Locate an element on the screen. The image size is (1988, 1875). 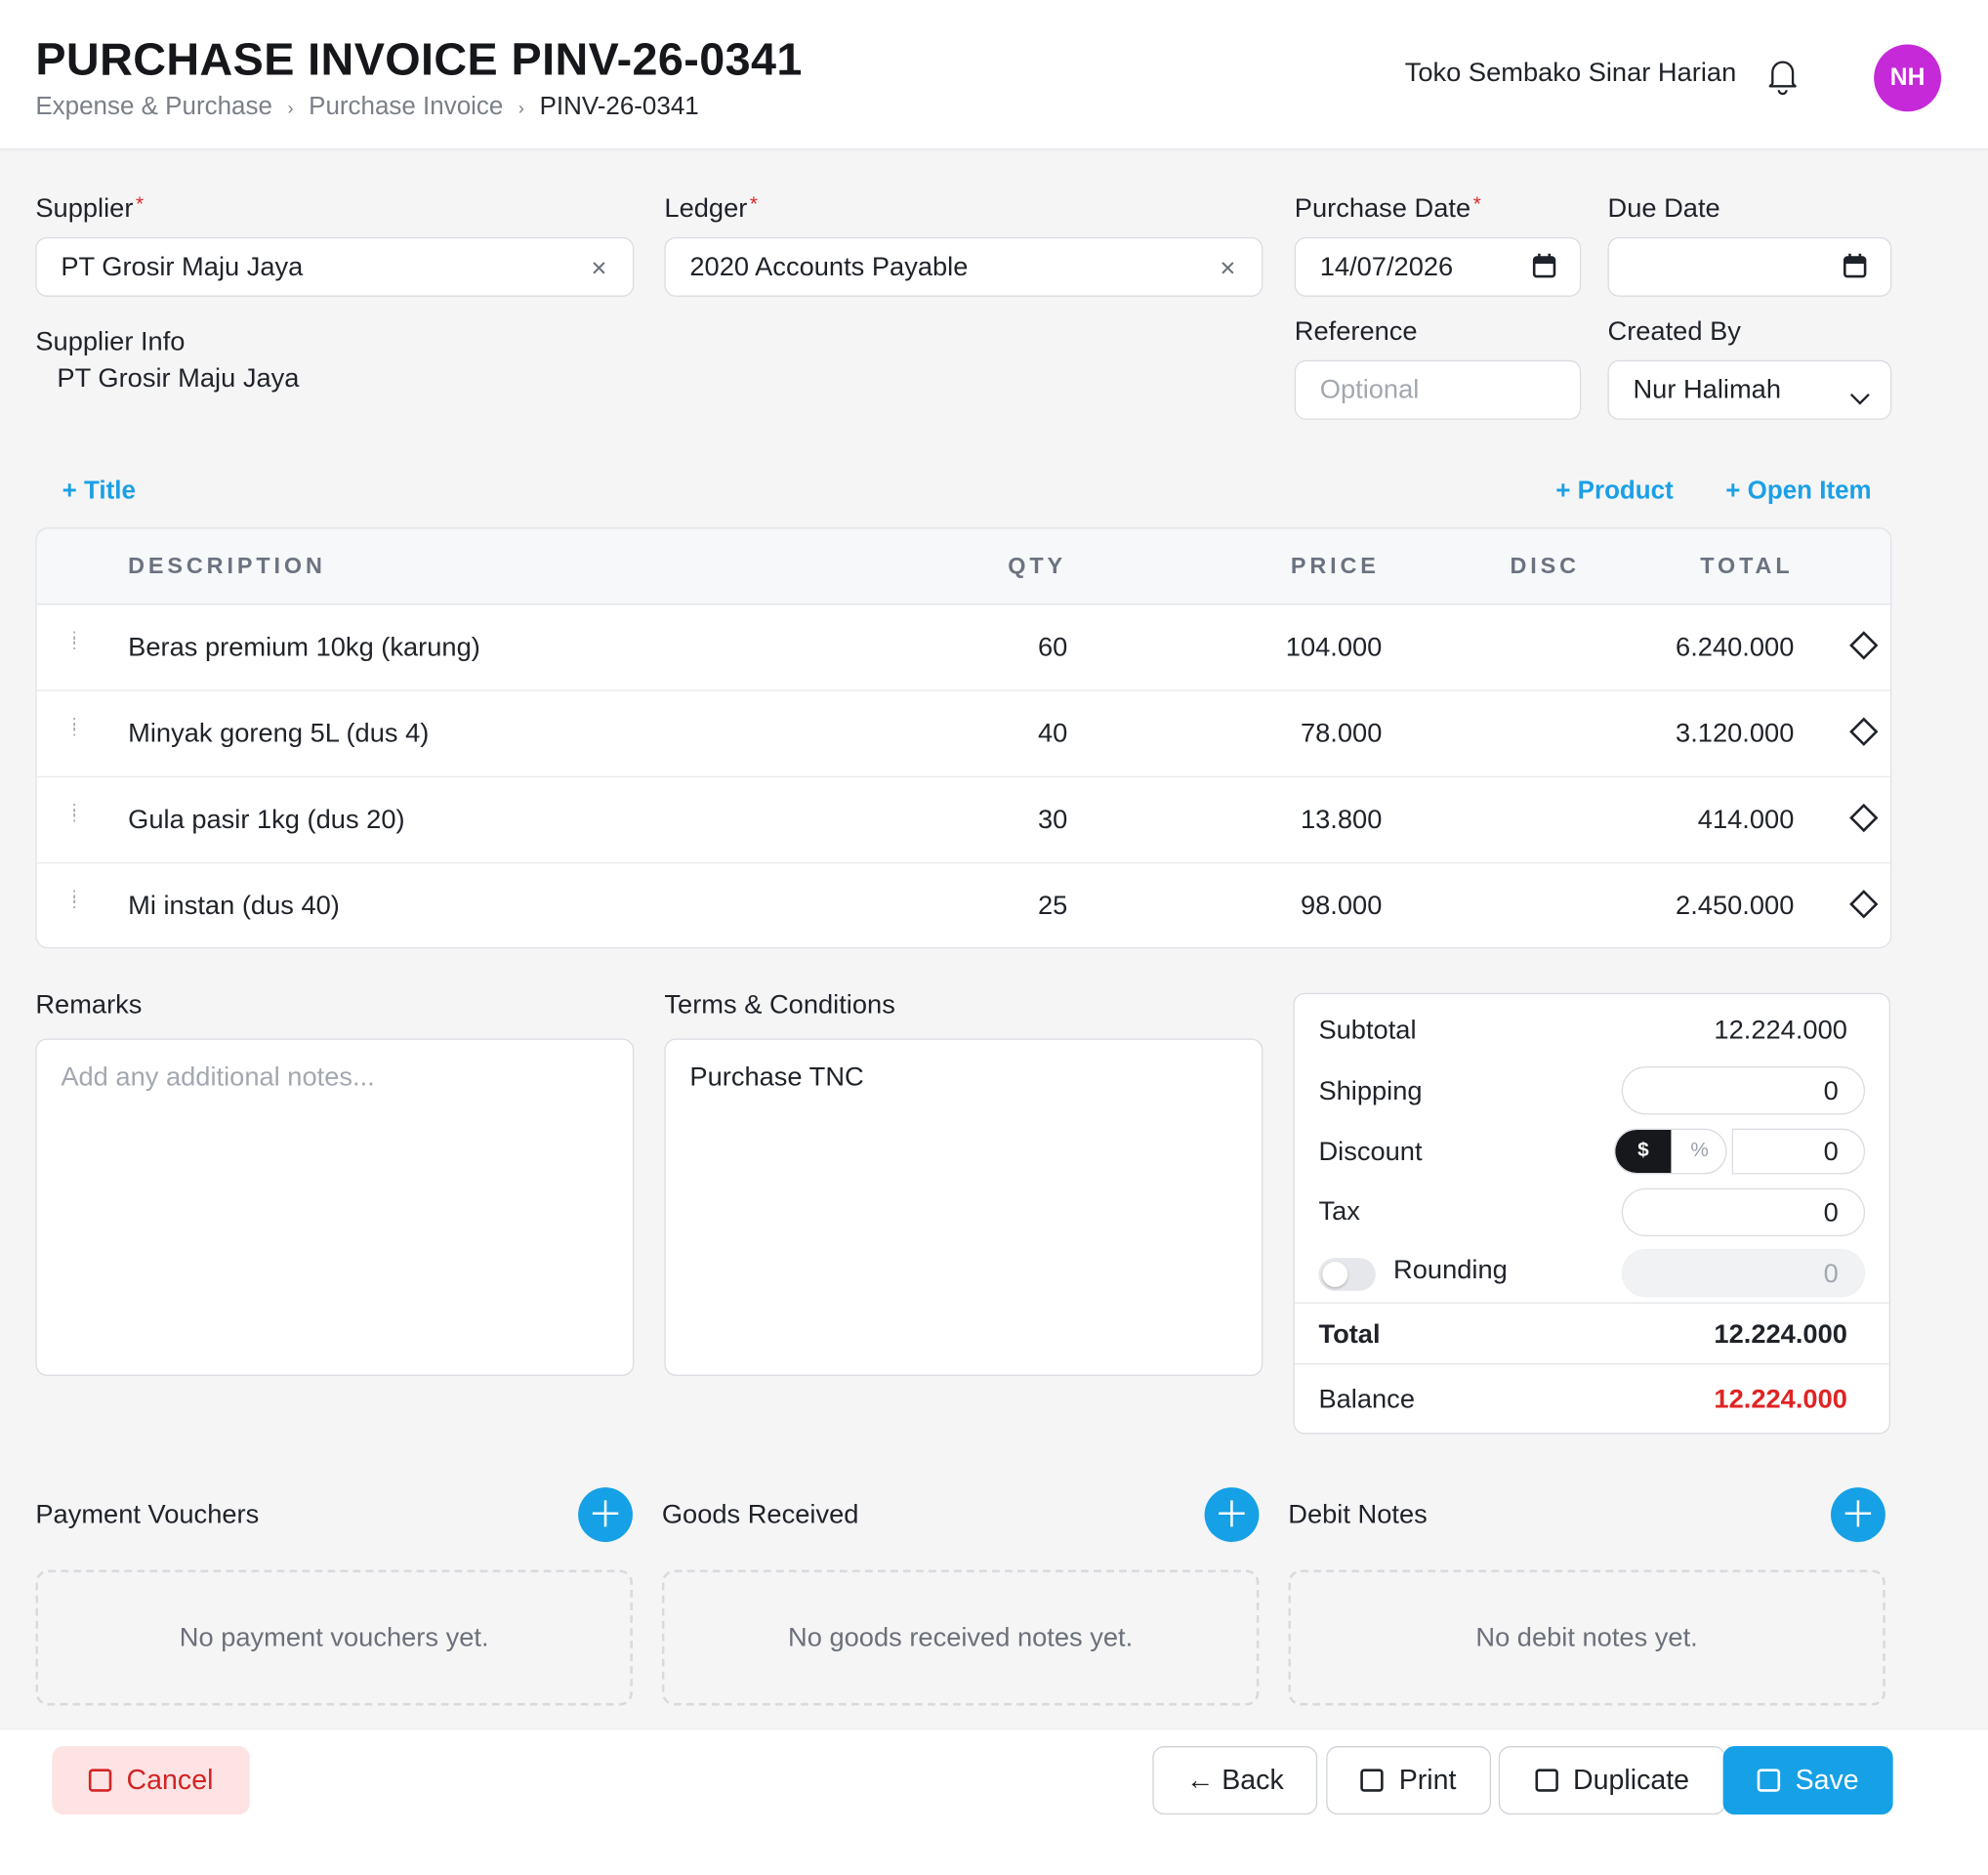
rounding-label: Rounding is located at coordinates (1450, 1270).